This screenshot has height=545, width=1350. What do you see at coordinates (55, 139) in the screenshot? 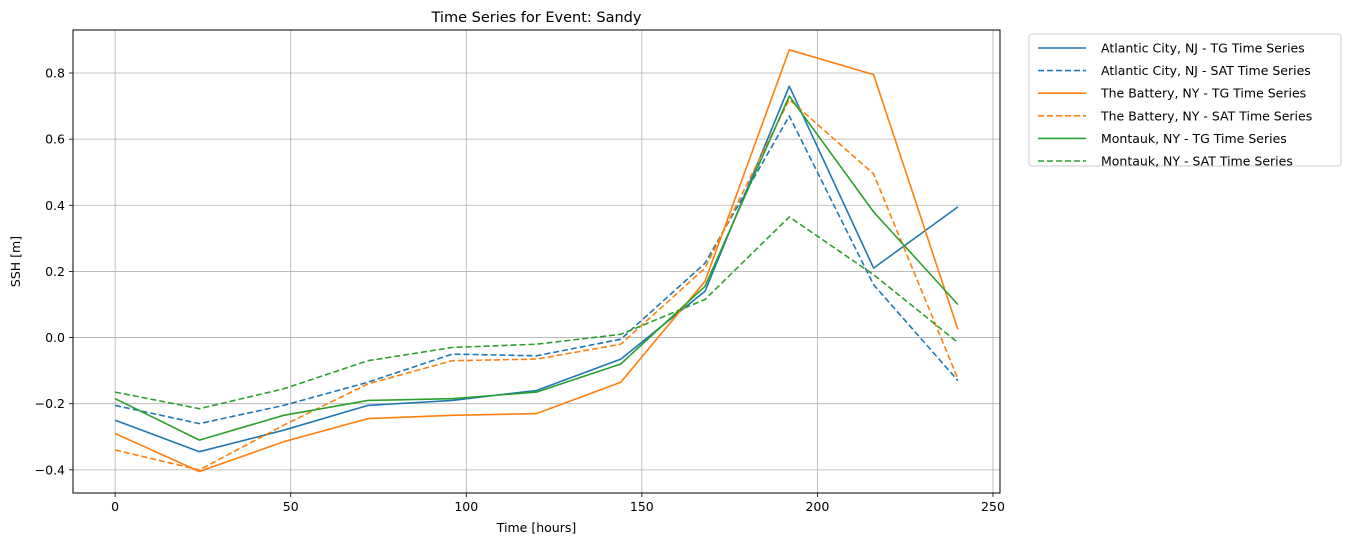
I see `y-tick-label: 0.6` at bounding box center [55, 139].